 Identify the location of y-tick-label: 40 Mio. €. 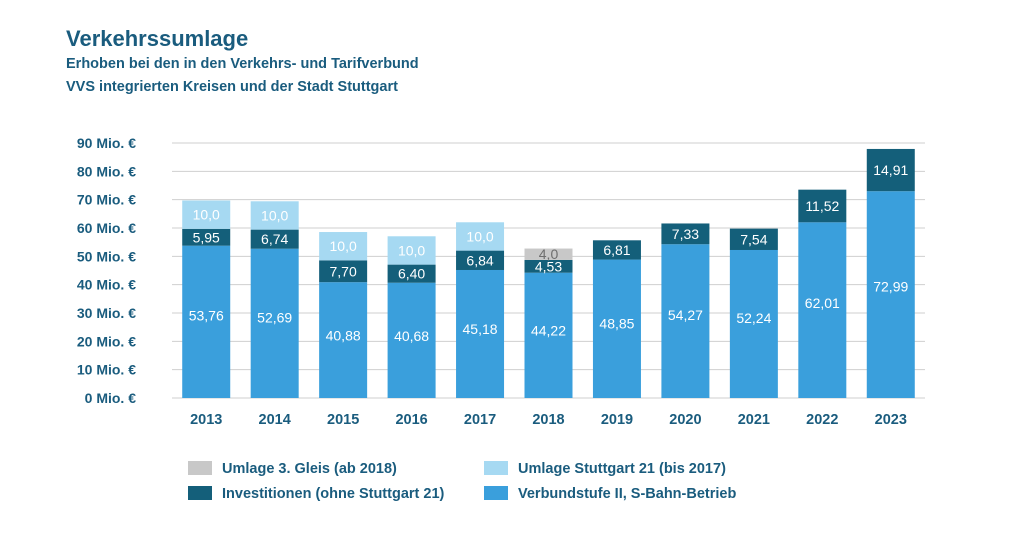
(106, 285).